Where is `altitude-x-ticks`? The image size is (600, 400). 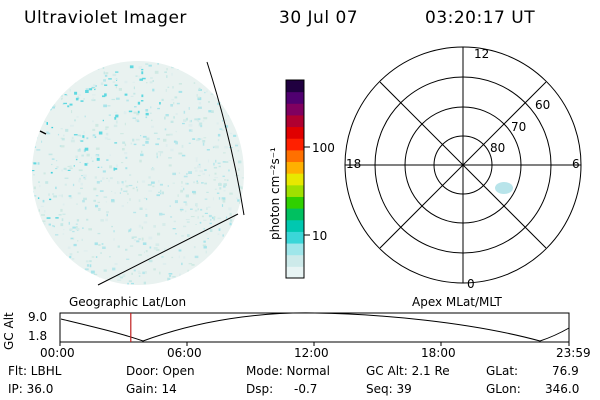
altitude-x-ticks is located at coordinates (314, 344).